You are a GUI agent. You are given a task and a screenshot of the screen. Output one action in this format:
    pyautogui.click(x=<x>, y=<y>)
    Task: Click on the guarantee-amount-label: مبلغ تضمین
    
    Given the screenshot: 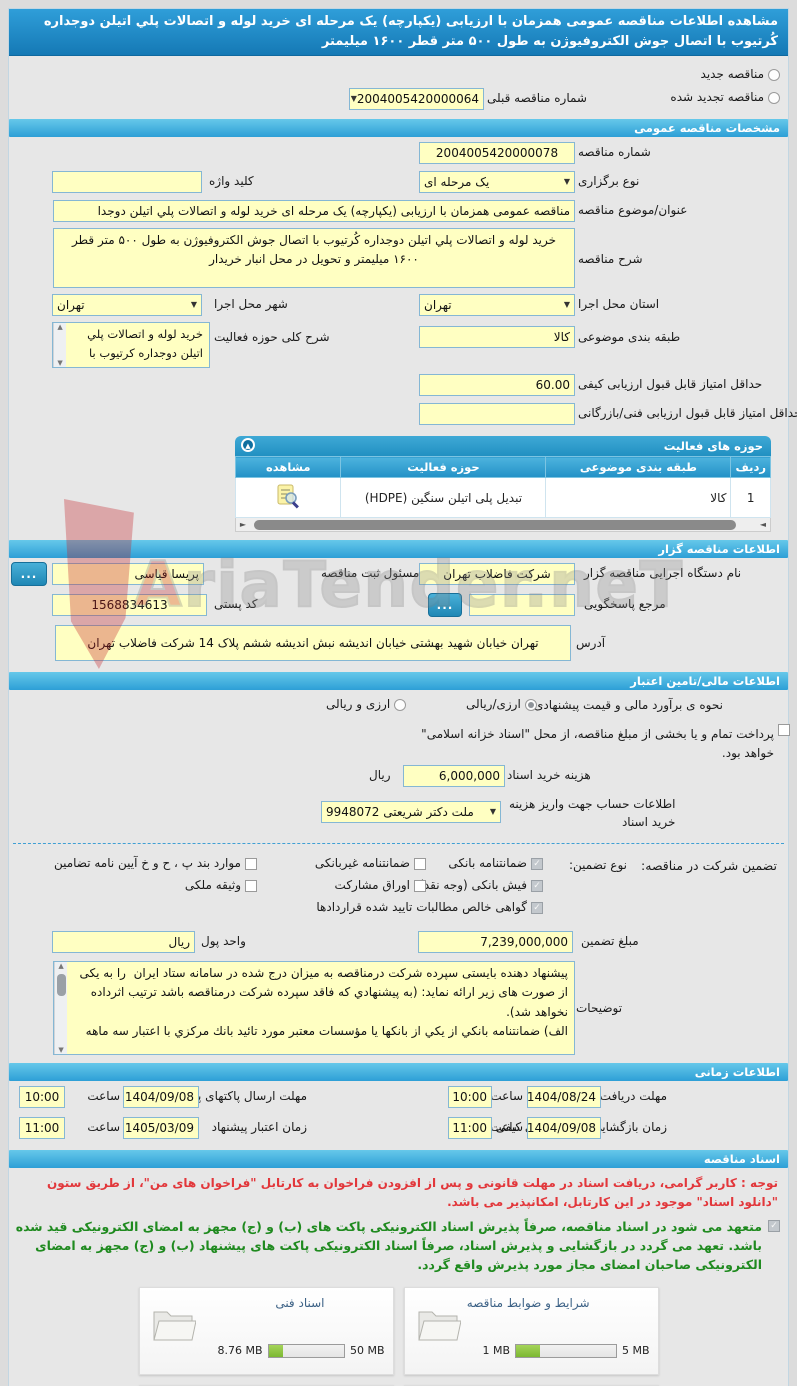 What is the action you would take?
    pyautogui.click(x=610, y=941)
    